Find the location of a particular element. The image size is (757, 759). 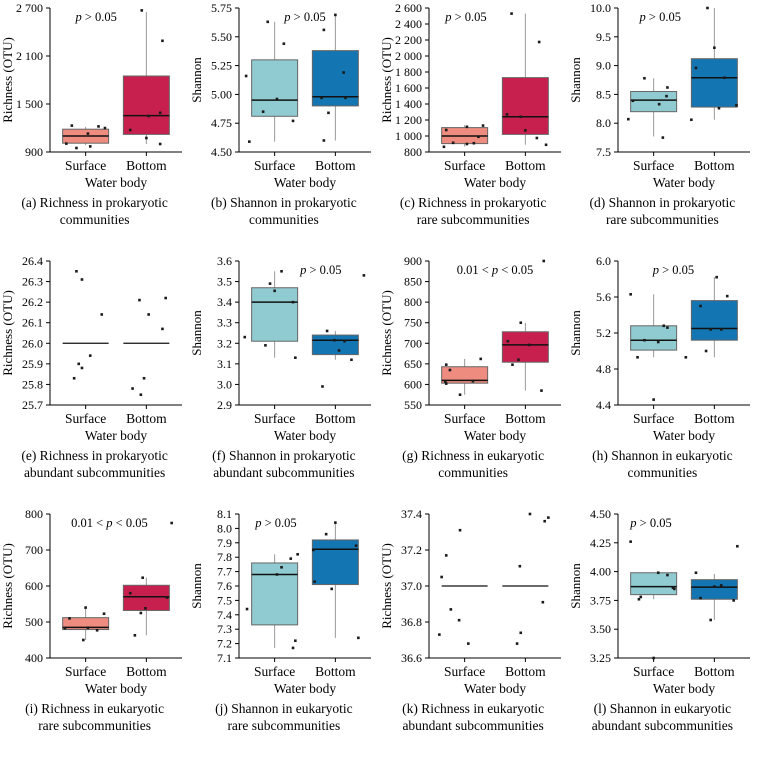

y-tick-label: 36.8 is located at coordinates (411, 622).